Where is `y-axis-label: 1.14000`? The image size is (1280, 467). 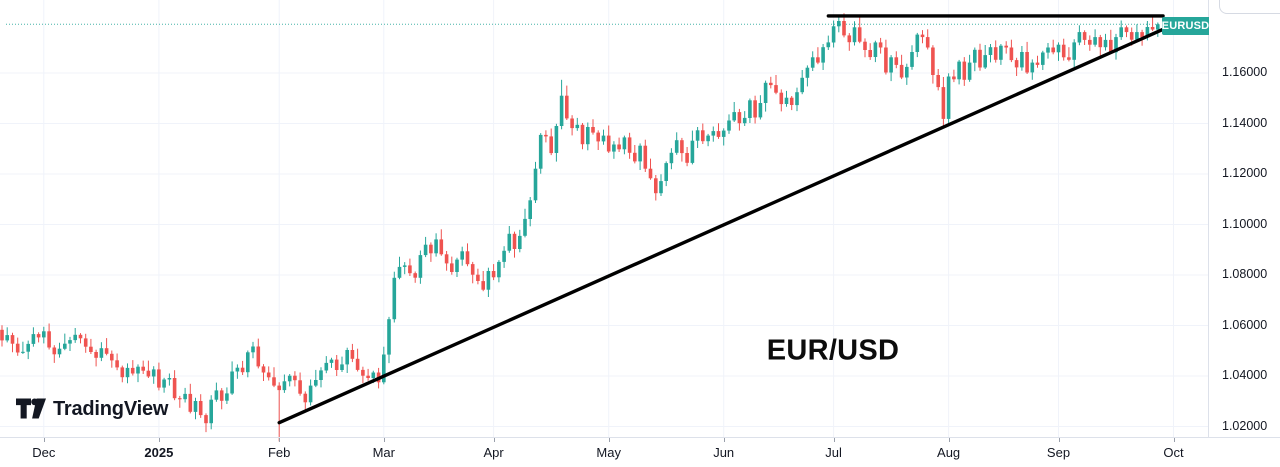 y-axis-label: 1.14000 is located at coordinates (1245, 122).